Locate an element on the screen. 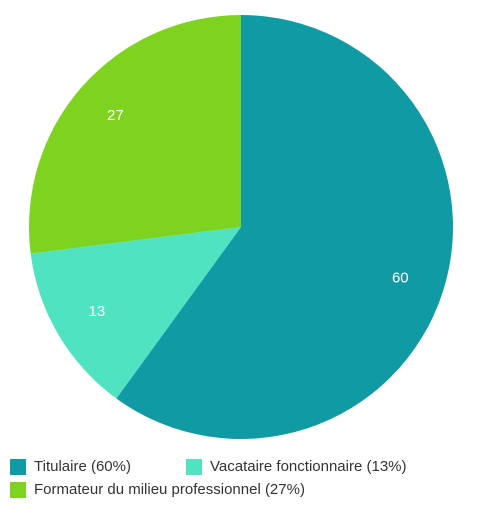  legend-text: Titulaire (60%) is located at coordinates (82, 466).